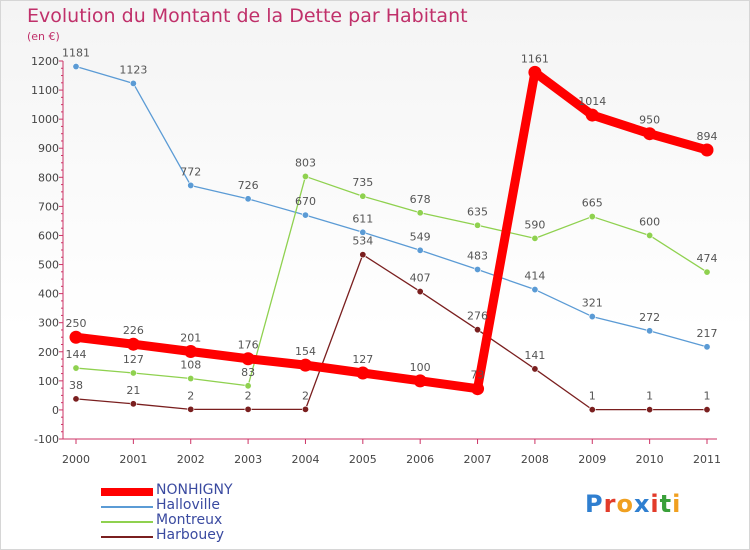 This screenshot has height=550, width=750. Describe the element at coordinates (363, 459) in the screenshot. I see `x-tick-label: 2005` at that location.